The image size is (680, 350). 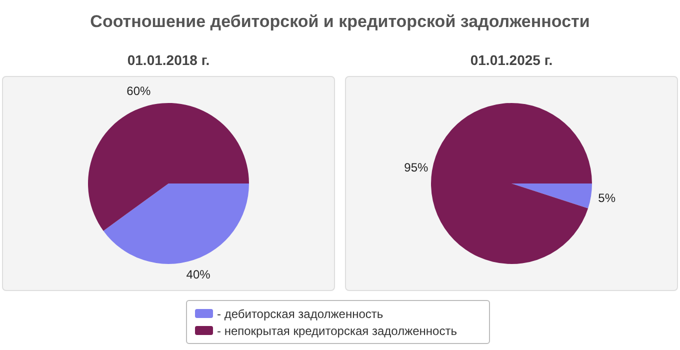 I want to click on data-label: 5%, so click(x=607, y=197).